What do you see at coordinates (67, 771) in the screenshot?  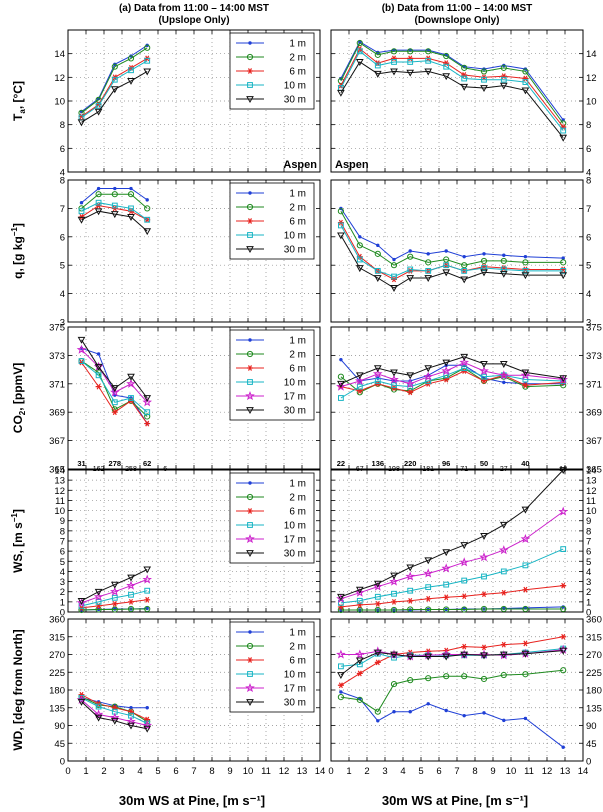 I see `xtick-label: 0` at bounding box center [67, 771].